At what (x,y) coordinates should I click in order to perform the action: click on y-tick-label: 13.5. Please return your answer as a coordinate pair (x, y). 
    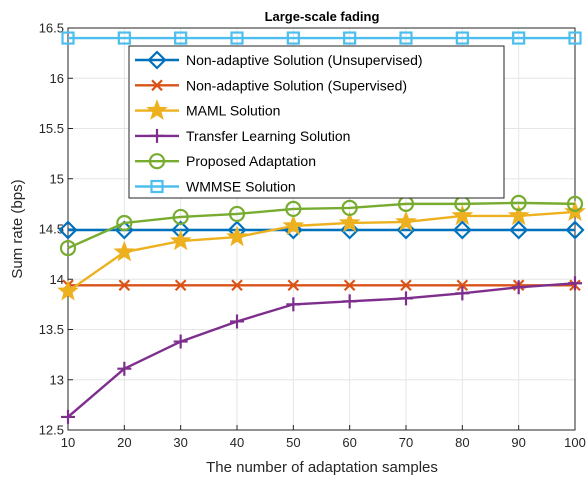
    Looking at the image, I should click on (51, 329).